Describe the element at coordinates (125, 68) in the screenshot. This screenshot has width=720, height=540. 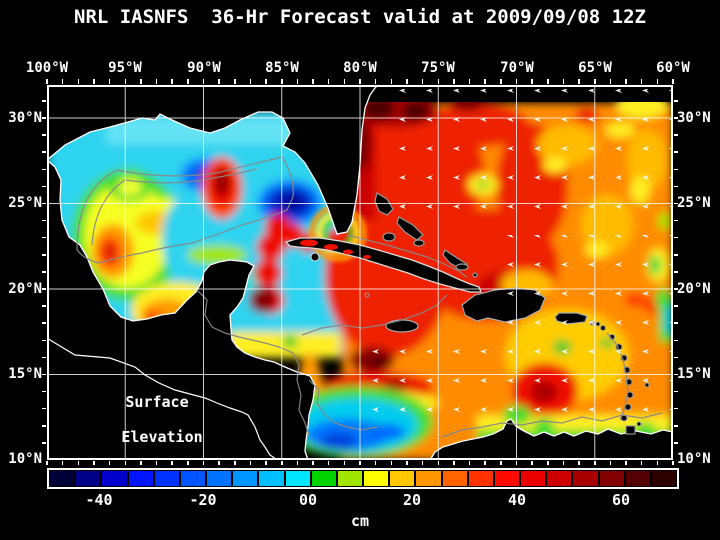
I see `lon-label-95w: 95°W` at that location.